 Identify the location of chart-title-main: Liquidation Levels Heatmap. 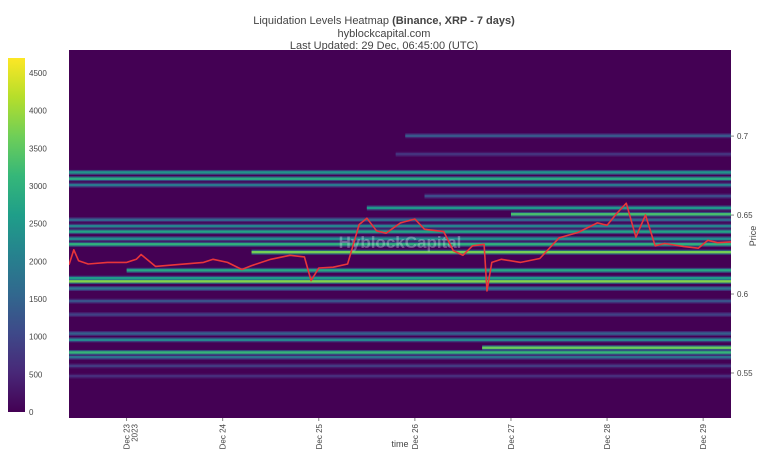
(321, 21).